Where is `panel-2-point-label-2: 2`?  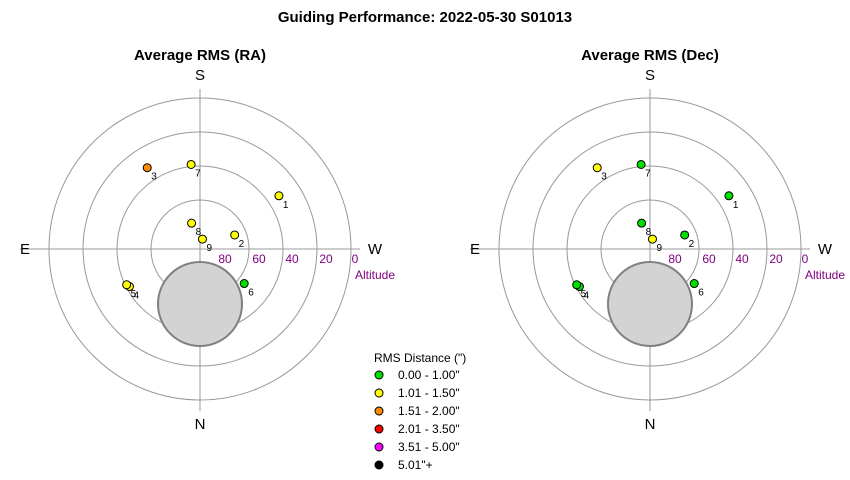 panel-2-point-label-2: 2 is located at coordinates (692, 244).